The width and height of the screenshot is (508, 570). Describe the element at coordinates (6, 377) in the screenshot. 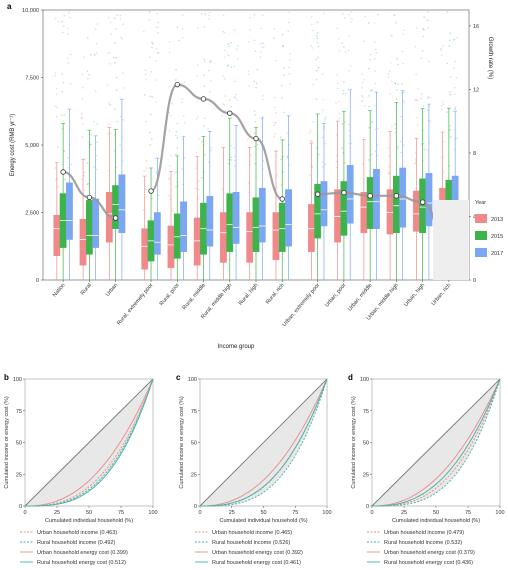

I see `panel-label-b: b` at that location.